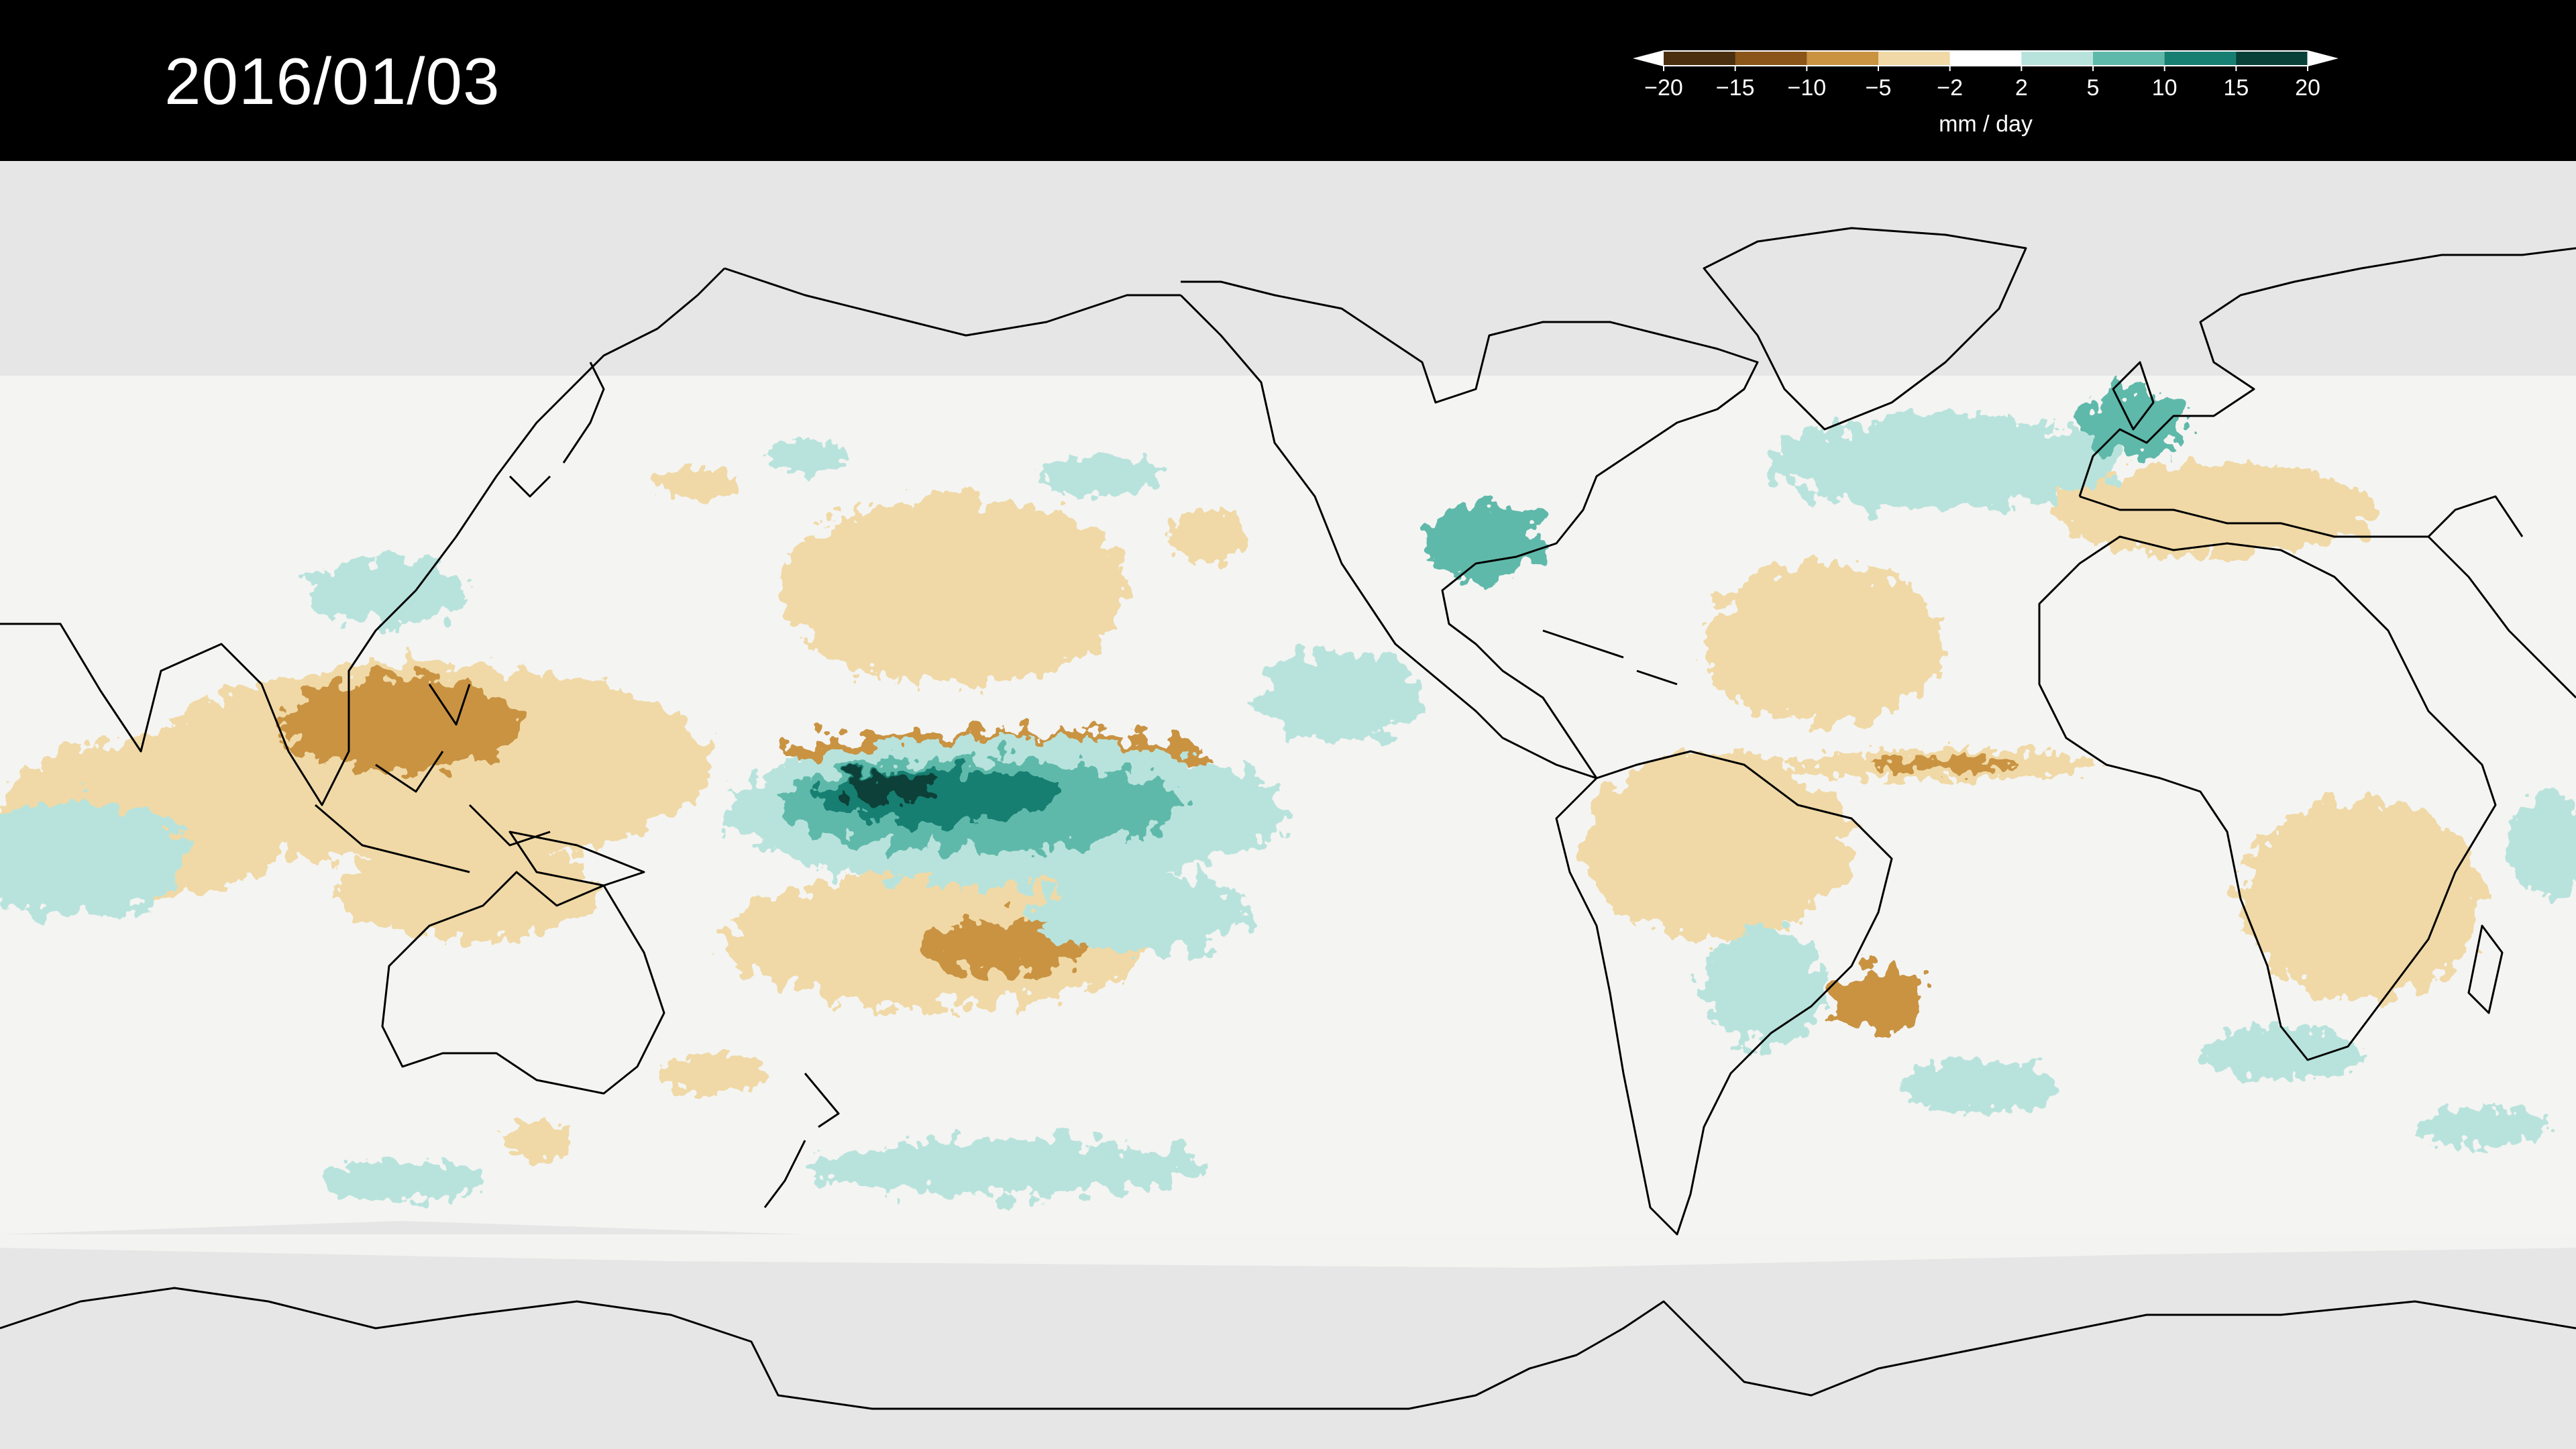 This screenshot has height=1449, width=2576. I want to click on coastline-africa, so click(2267, 798).